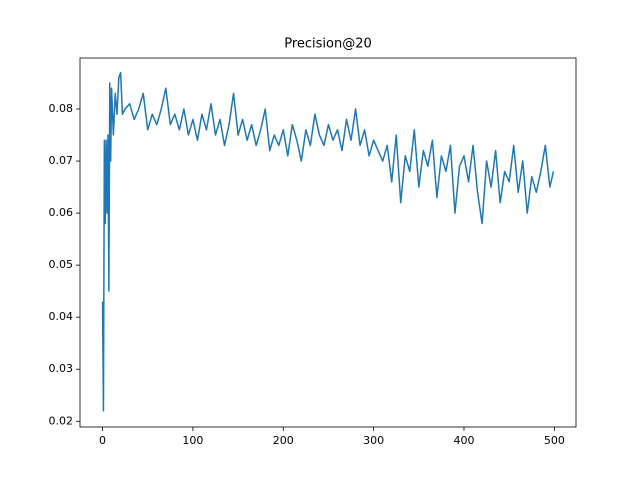  Describe the element at coordinates (61, 368) in the screenshot. I see `y-tick-label: 0.03` at that location.